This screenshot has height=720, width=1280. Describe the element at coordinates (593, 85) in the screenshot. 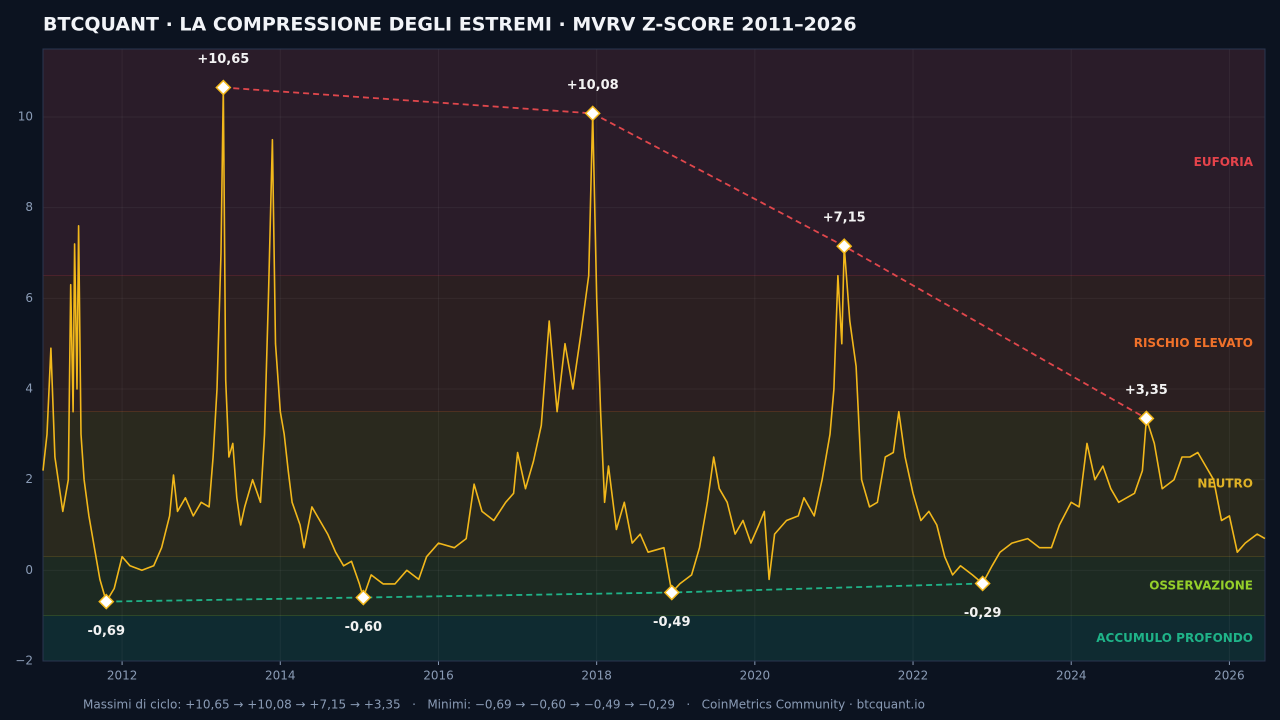

I see `peak-label: +10,08` at that location.